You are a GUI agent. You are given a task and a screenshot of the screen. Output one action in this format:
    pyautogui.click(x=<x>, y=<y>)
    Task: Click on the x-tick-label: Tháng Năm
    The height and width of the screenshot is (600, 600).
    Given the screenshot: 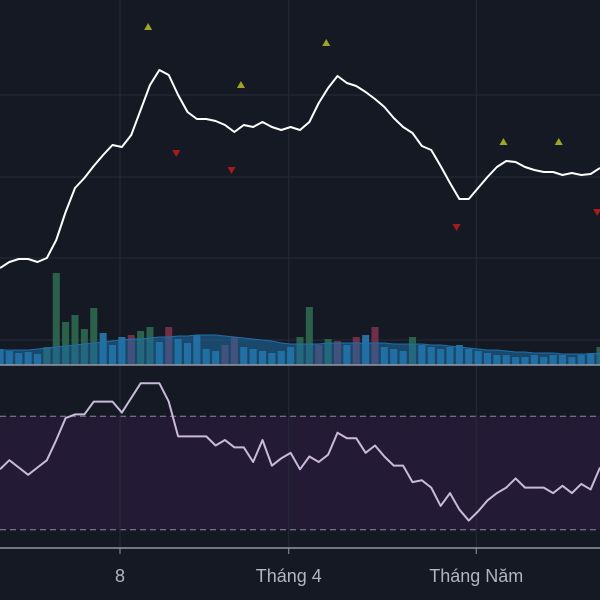 What is the action you would take?
    pyautogui.click(x=476, y=576)
    